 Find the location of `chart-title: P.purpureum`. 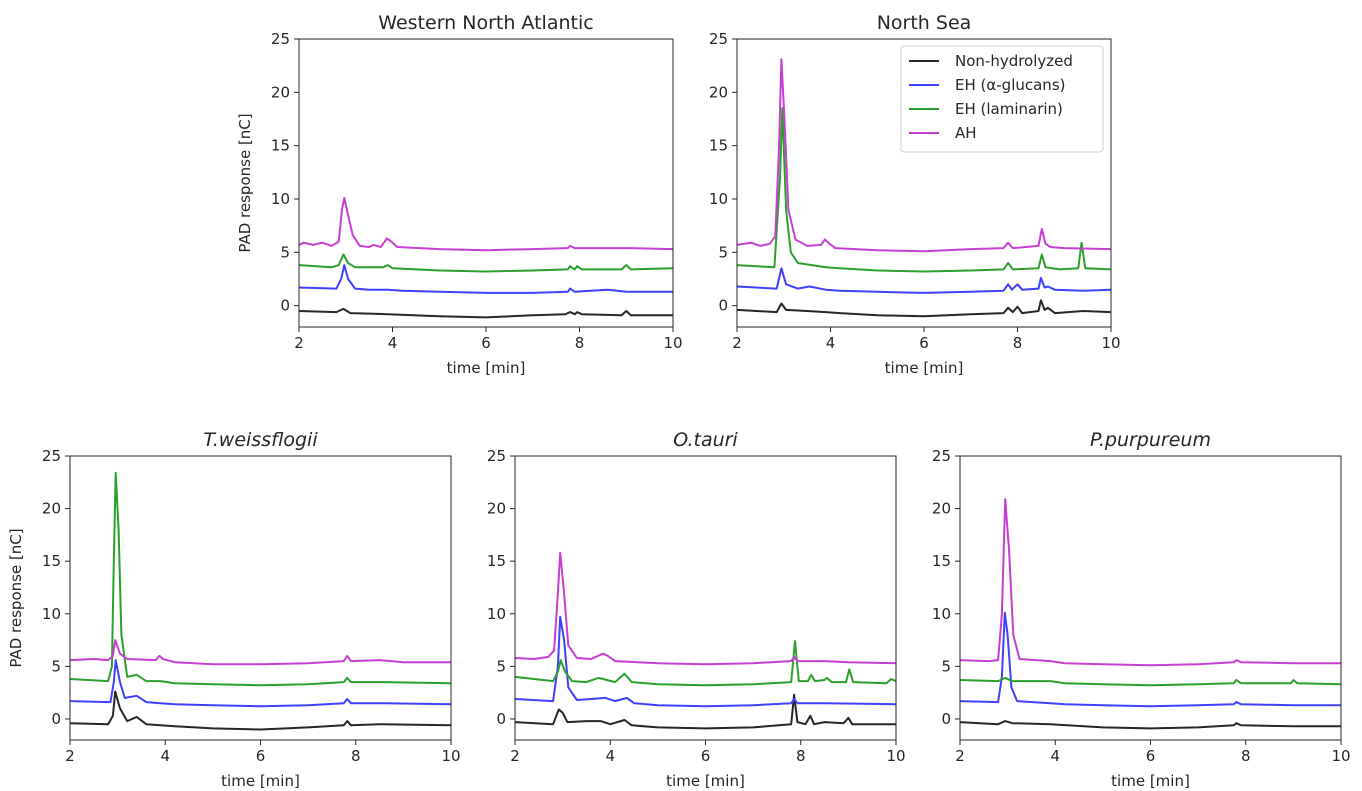

chart-title: P.purpureum is located at coordinates (1150, 440).